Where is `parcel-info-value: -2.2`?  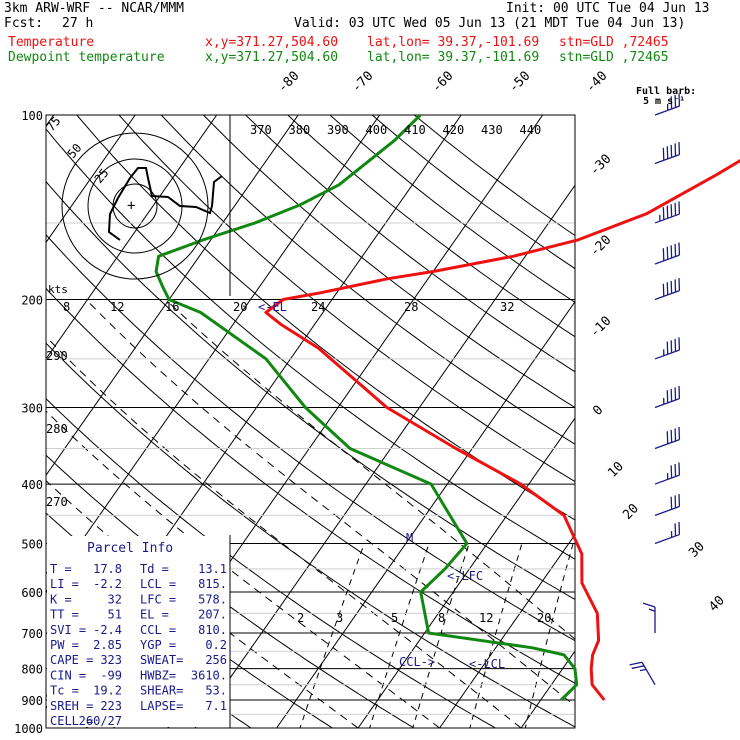
parcel-info-value: -2.2 is located at coordinates (107, 584).